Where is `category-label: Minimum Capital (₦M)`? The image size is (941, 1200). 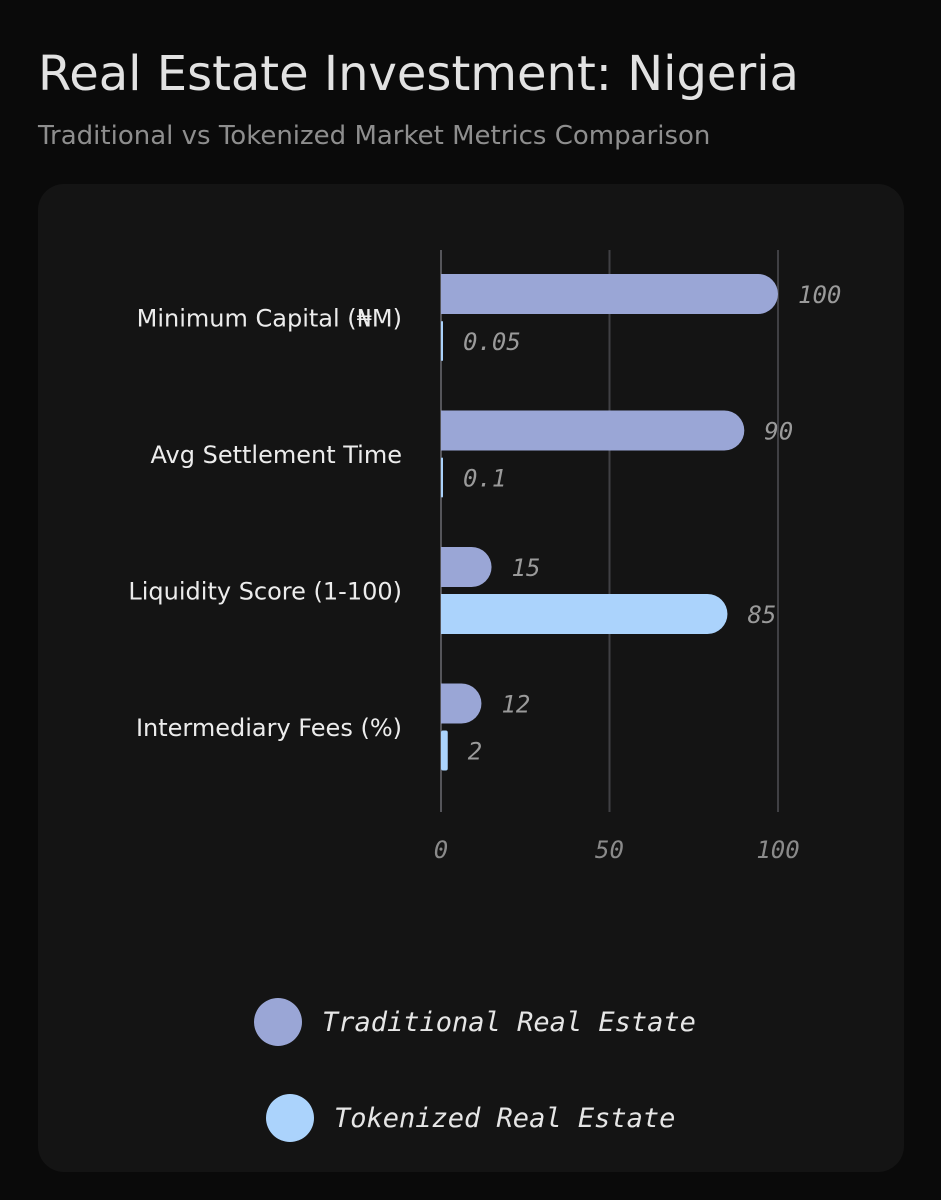 category-label: Minimum Capital (₦M) is located at coordinates (269, 319).